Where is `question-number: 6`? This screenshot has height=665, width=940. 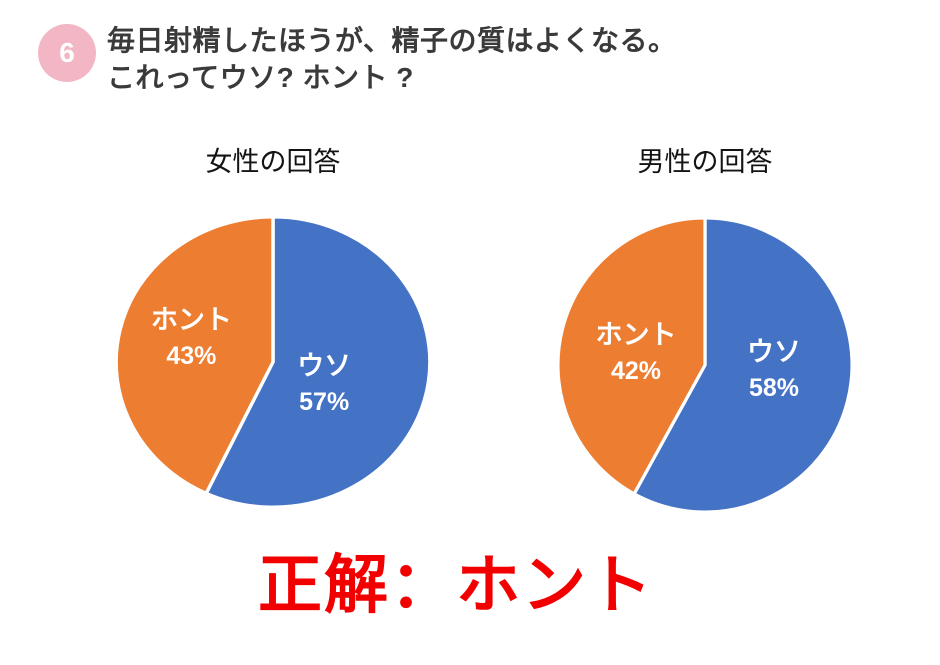
question-number: 6 is located at coordinates (67, 52).